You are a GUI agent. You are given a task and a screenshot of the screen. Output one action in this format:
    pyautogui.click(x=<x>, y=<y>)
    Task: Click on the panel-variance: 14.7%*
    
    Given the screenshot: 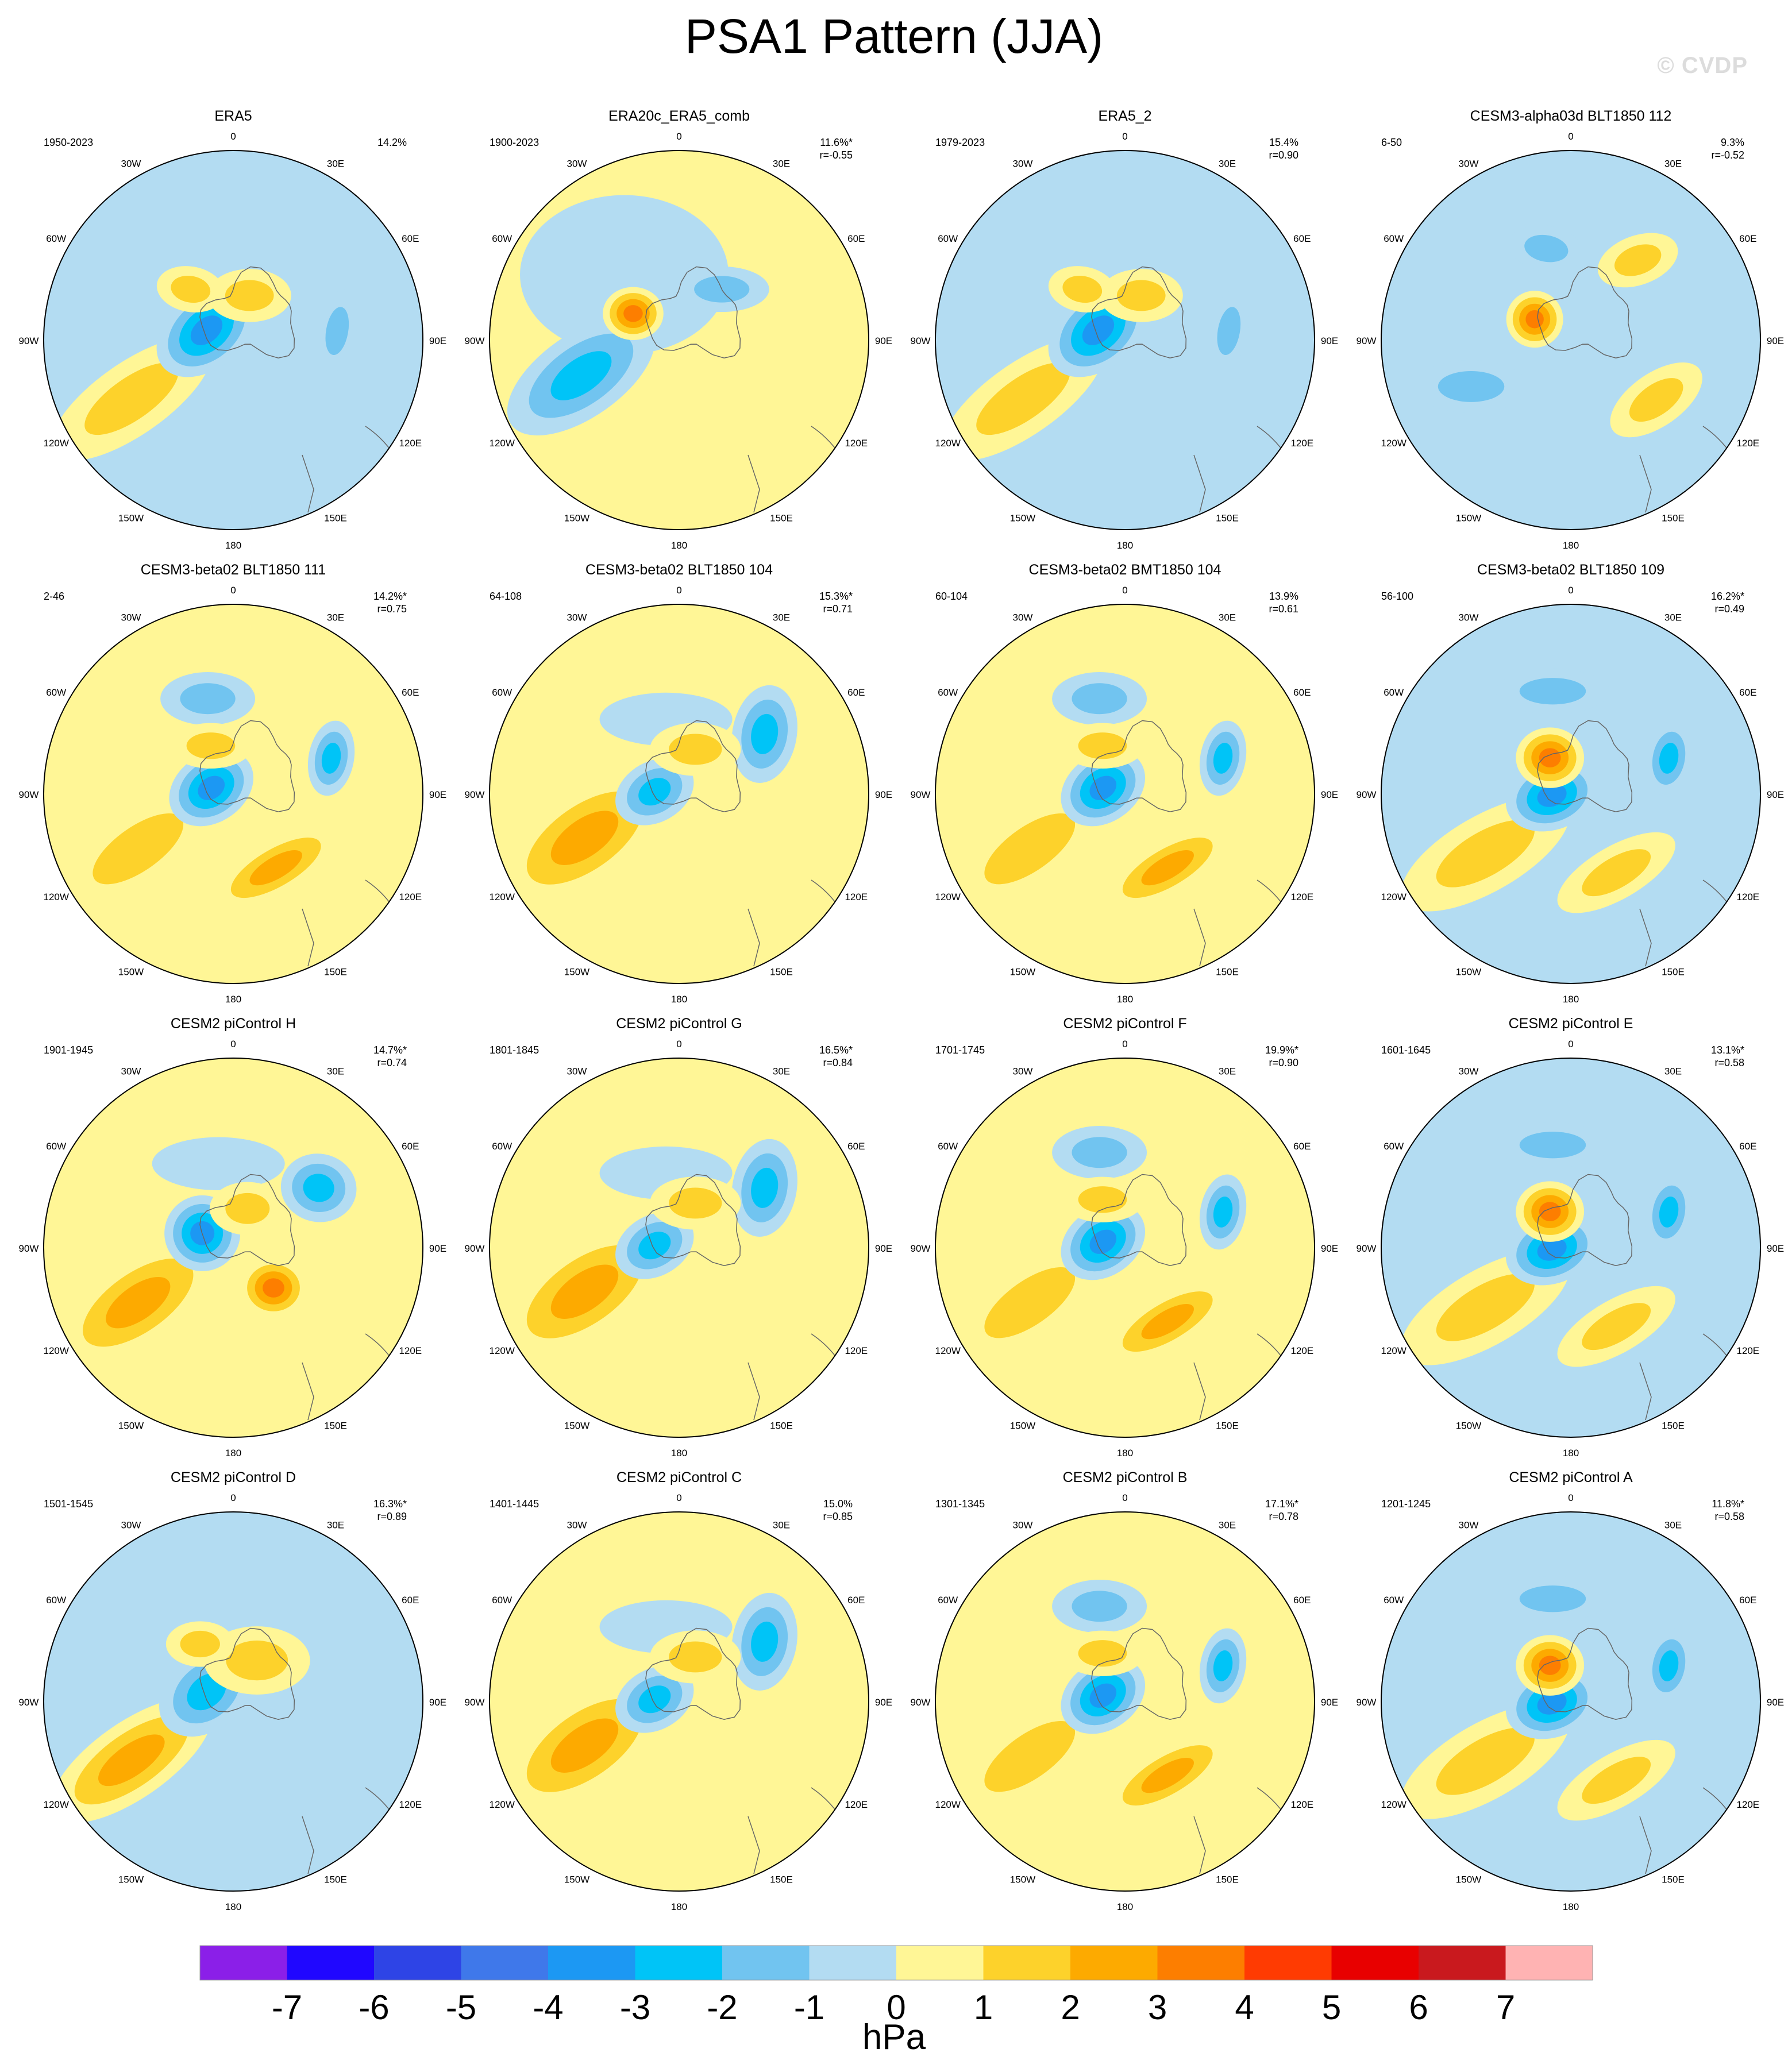 What is the action you would take?
    pyautogui.click(x=390, y=1050)
    